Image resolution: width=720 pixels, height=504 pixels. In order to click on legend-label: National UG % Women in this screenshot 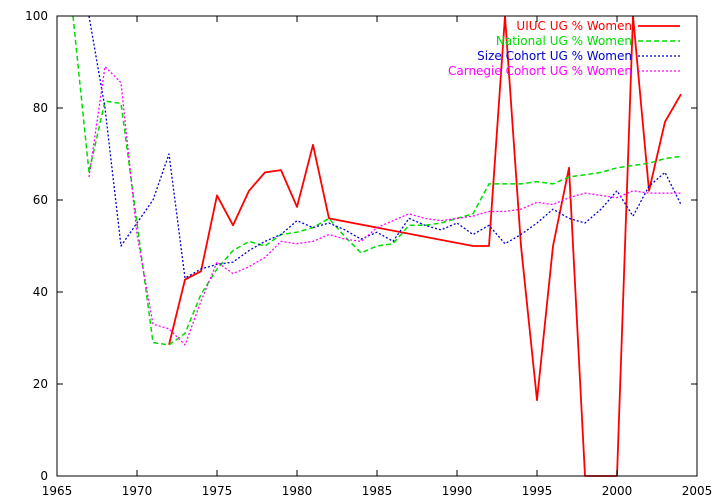, I will do `click(564, 41)`.